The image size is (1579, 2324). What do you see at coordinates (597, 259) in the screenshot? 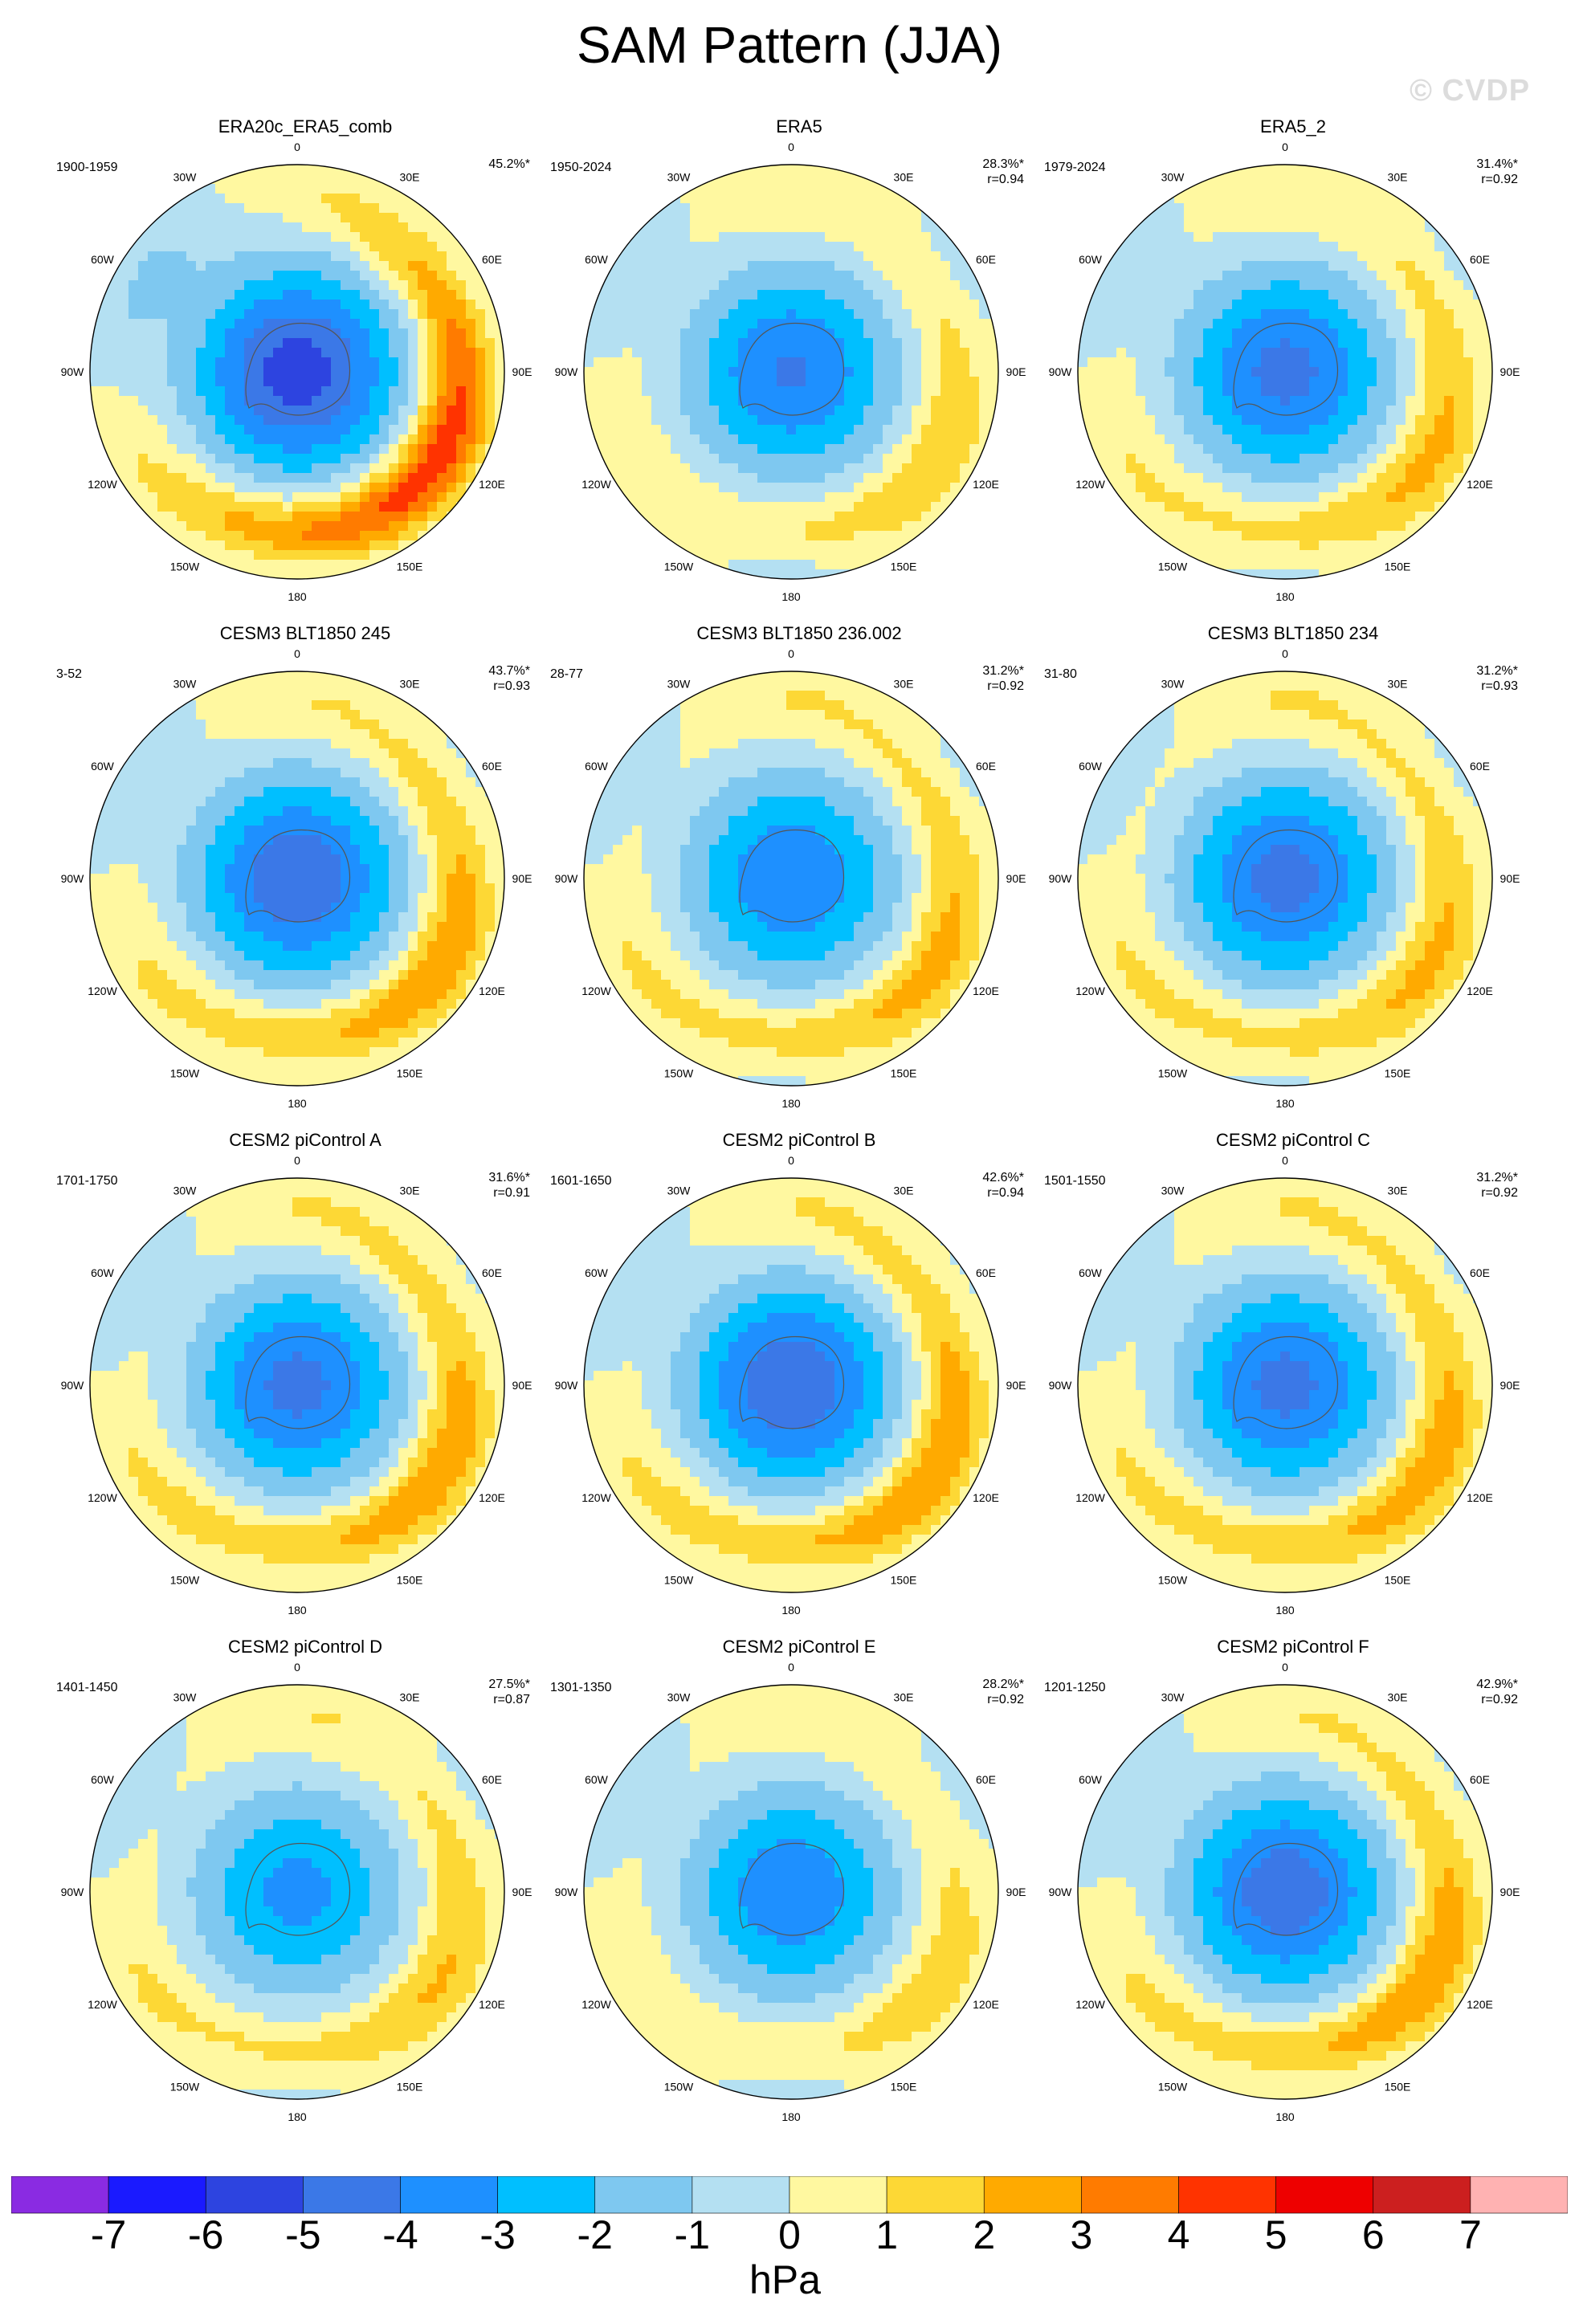
I see `longitude-label: 60W` at bounding box center [597, 259].